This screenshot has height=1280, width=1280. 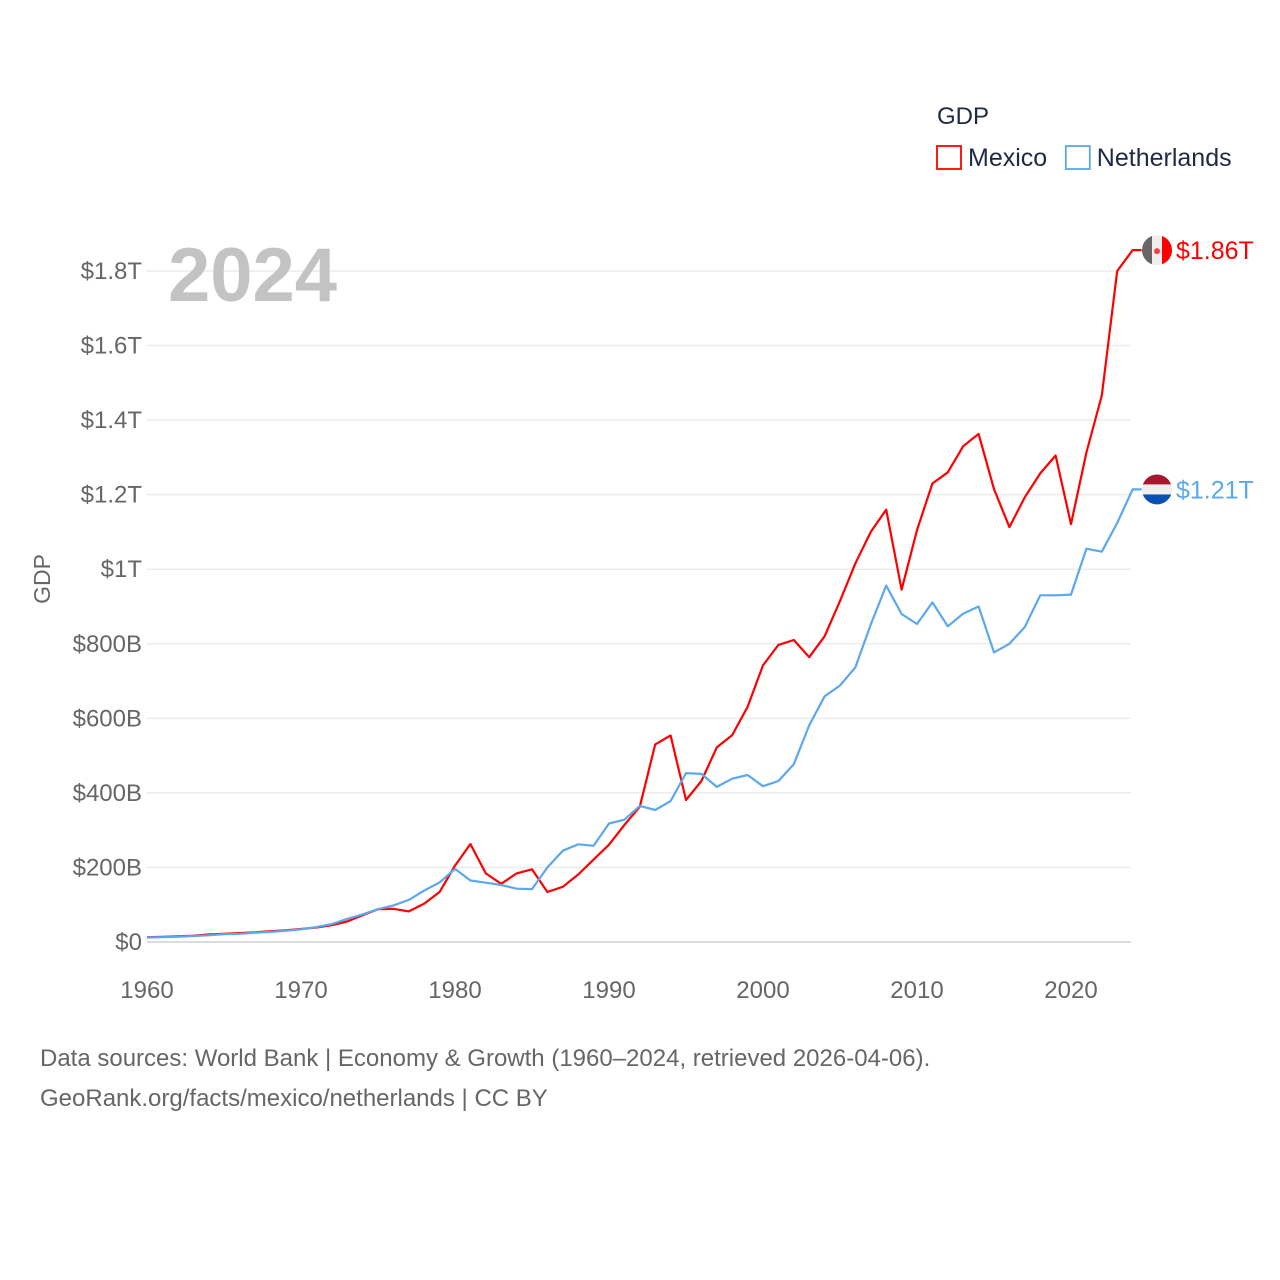 What do you see at coordinates (112, 495) in the screenshot?
I see `y-tick-label: $1.2T` at bounding box center [112, 495].